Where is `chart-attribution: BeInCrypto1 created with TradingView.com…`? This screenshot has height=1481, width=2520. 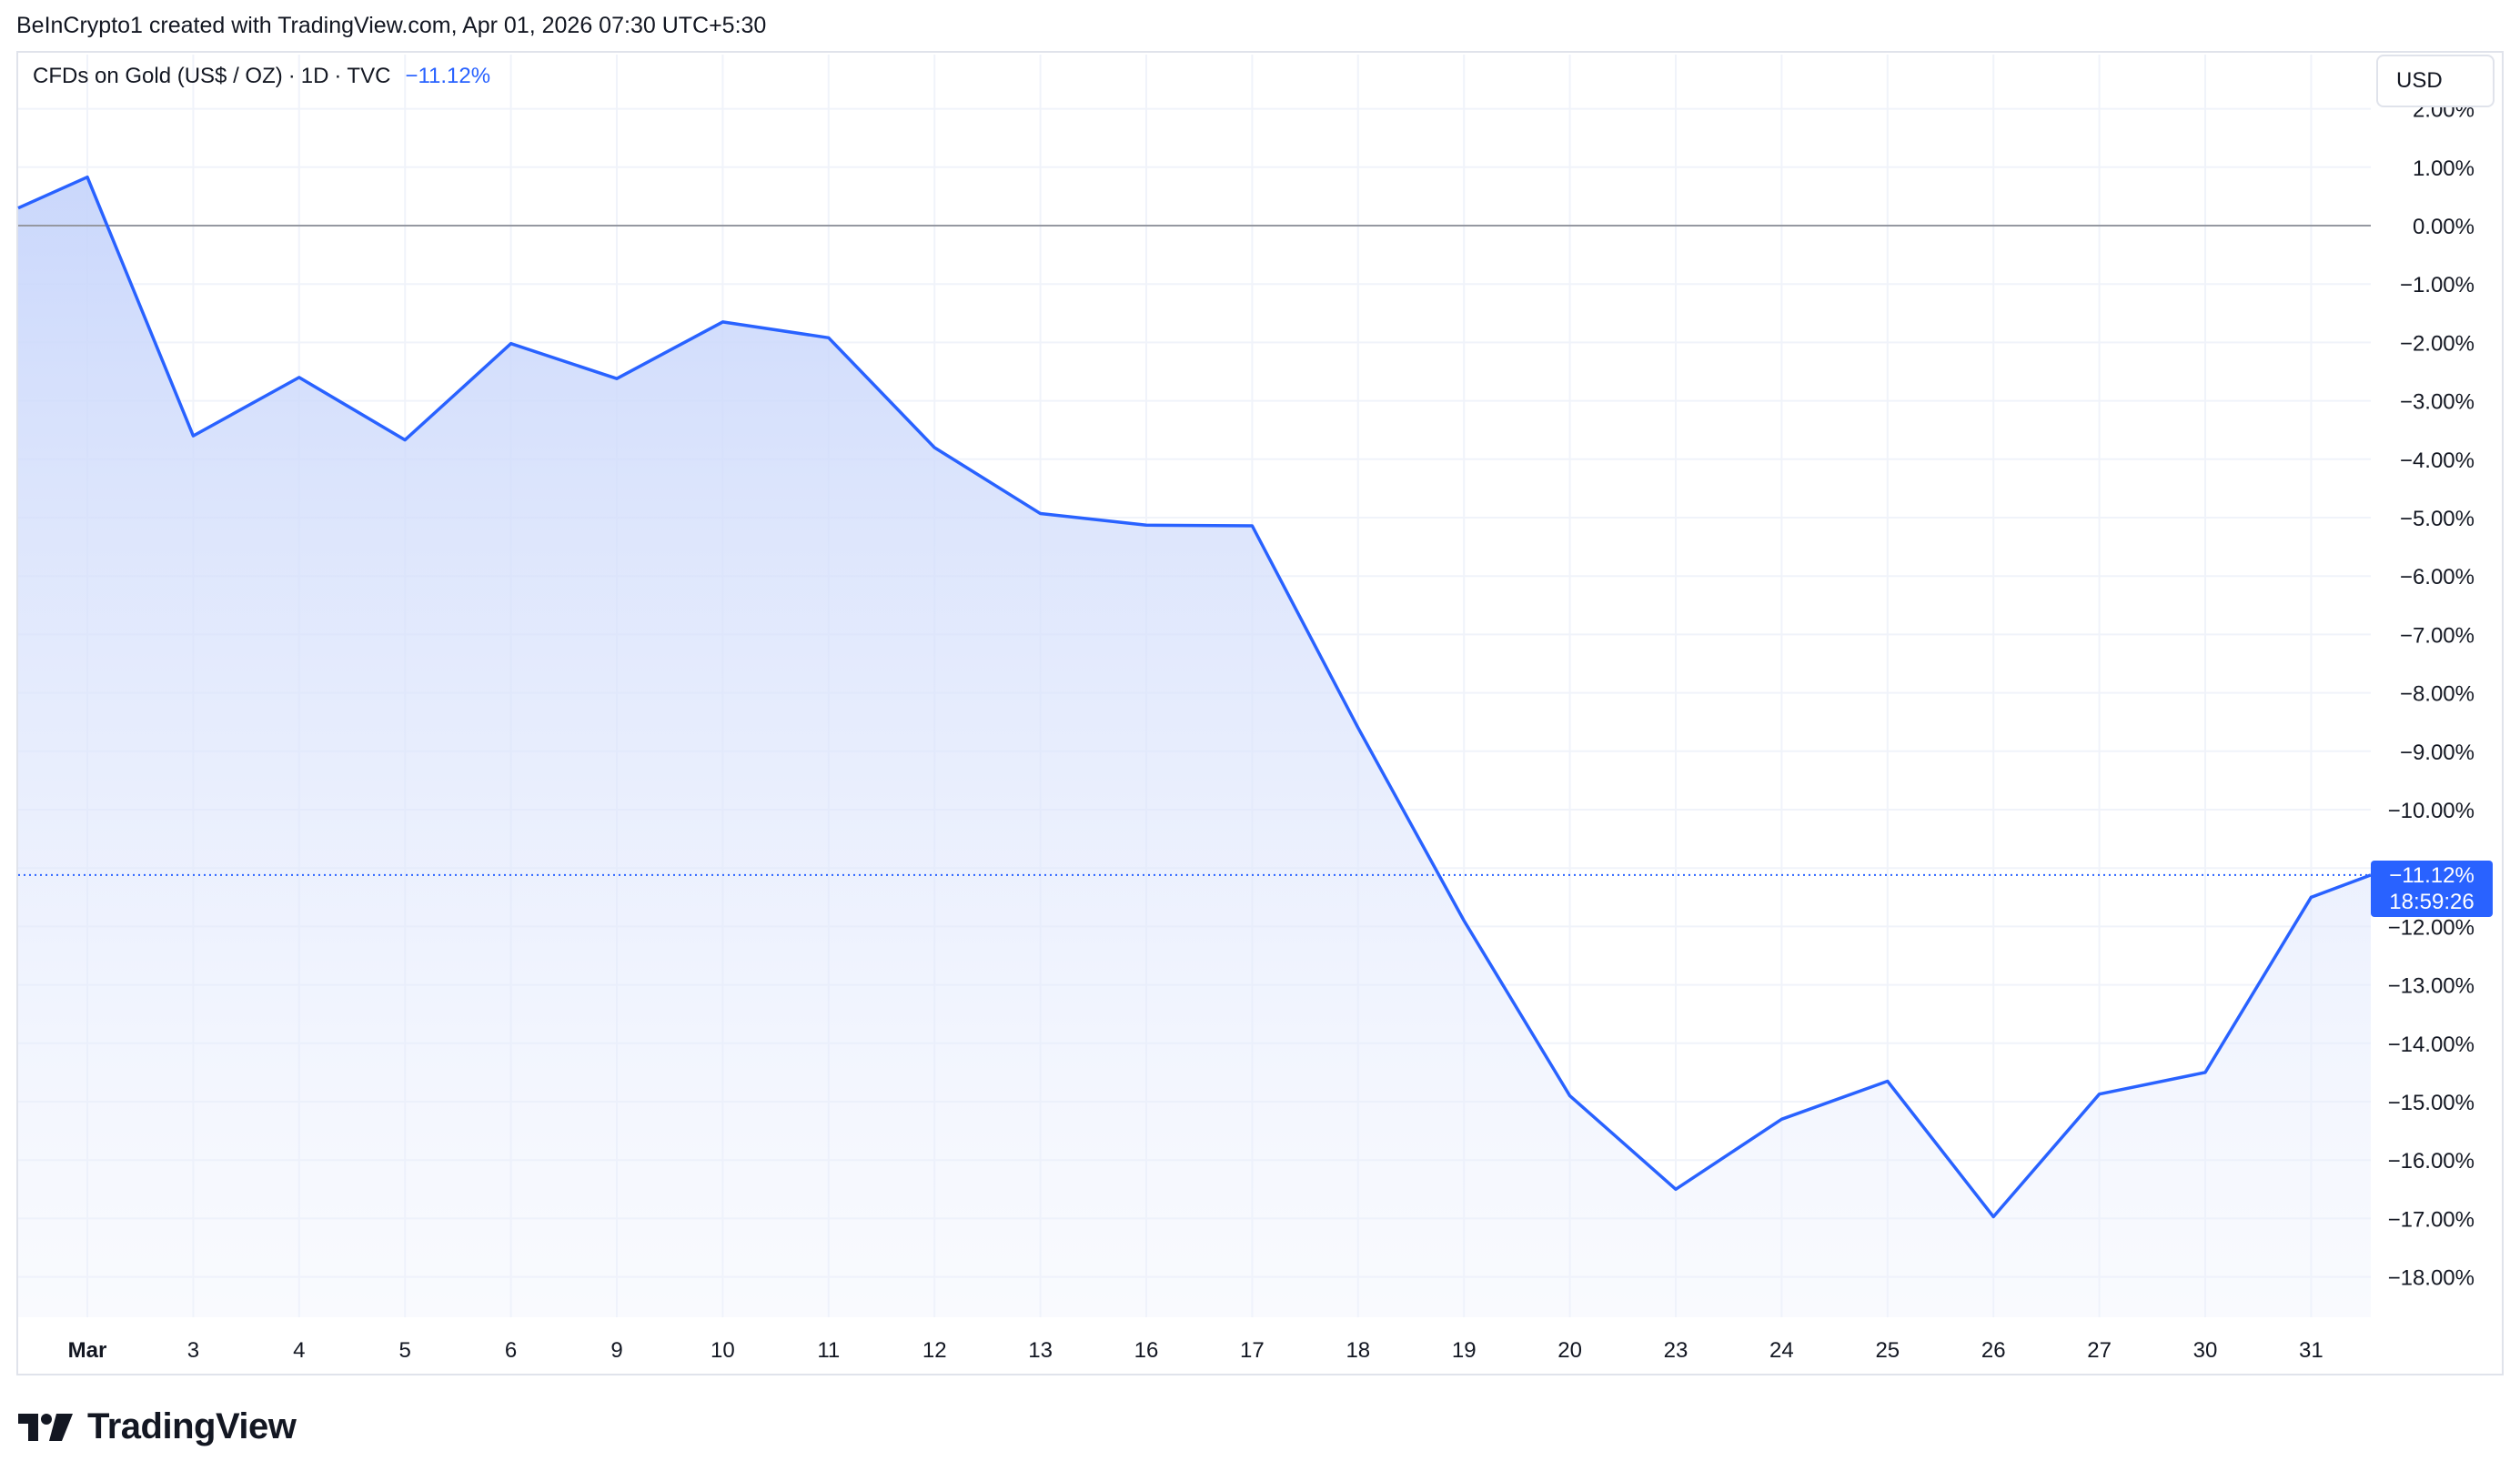 chart-attribution: BeInCrypto1 created with TradingView.com… is located at coordinates (392, 25).